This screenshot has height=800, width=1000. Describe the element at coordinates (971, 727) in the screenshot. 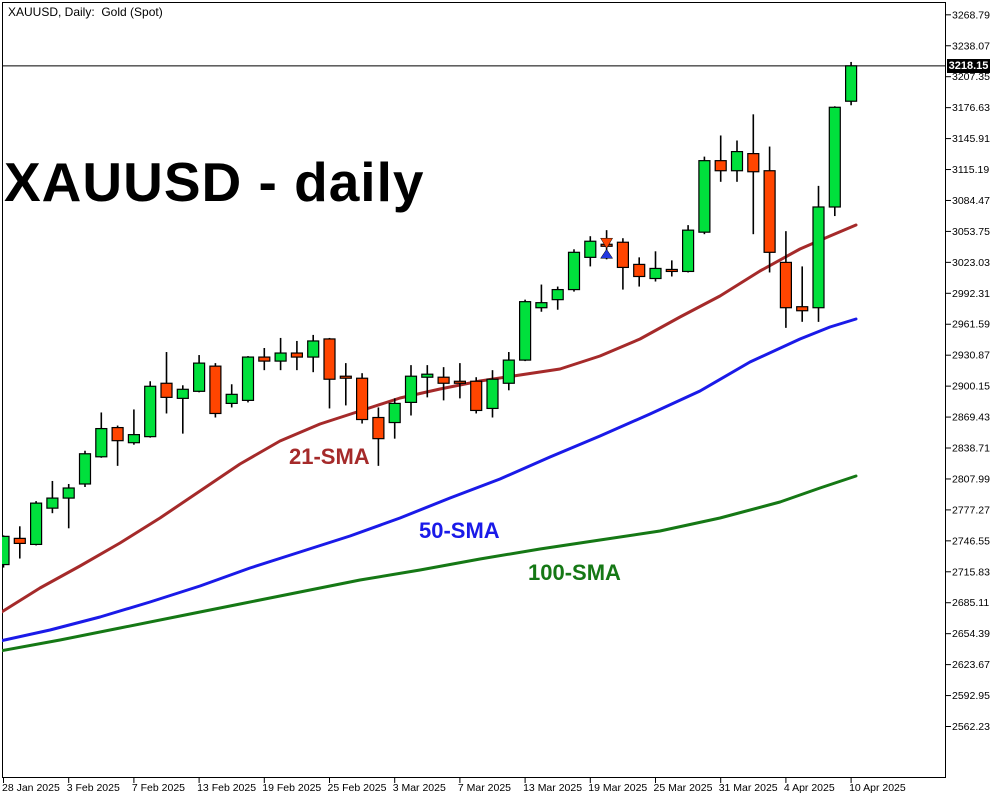

I see `price-axis-label: 2562.23` at that location.